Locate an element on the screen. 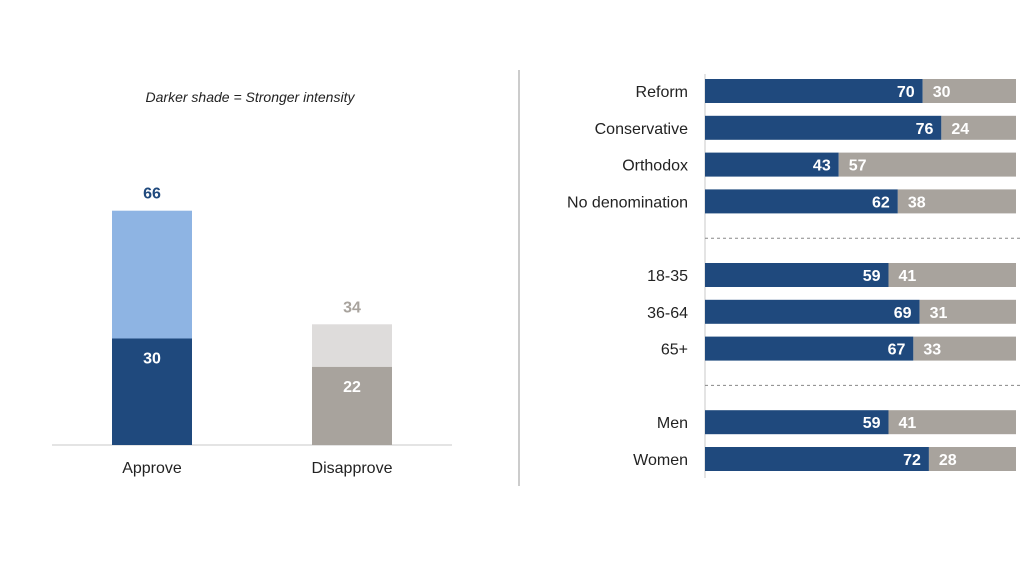 This screenshot has height=576, width=1024. row-category-label: 65+ is located at coordinates (674, 350).